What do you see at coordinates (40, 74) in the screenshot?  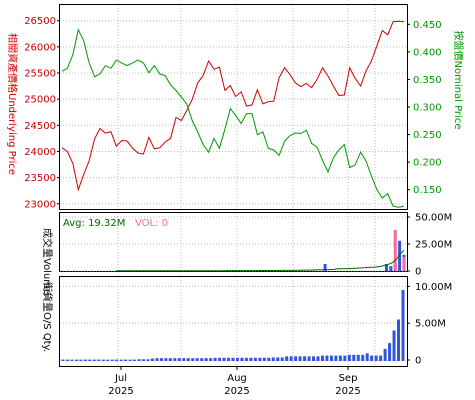 I see `left-tick-label: 25500` at bounding box center [40, 74].